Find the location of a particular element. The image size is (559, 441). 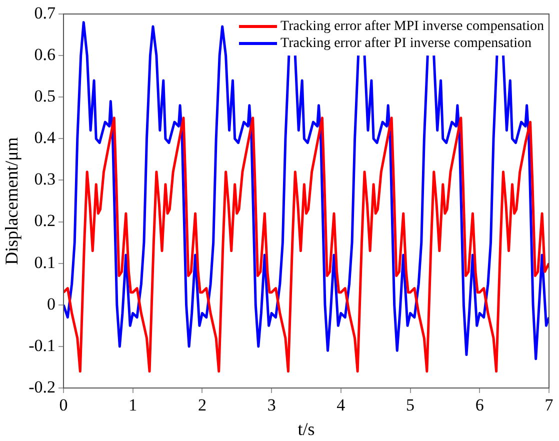

x-tick-label: 1 is located at coordinates (133, 405).